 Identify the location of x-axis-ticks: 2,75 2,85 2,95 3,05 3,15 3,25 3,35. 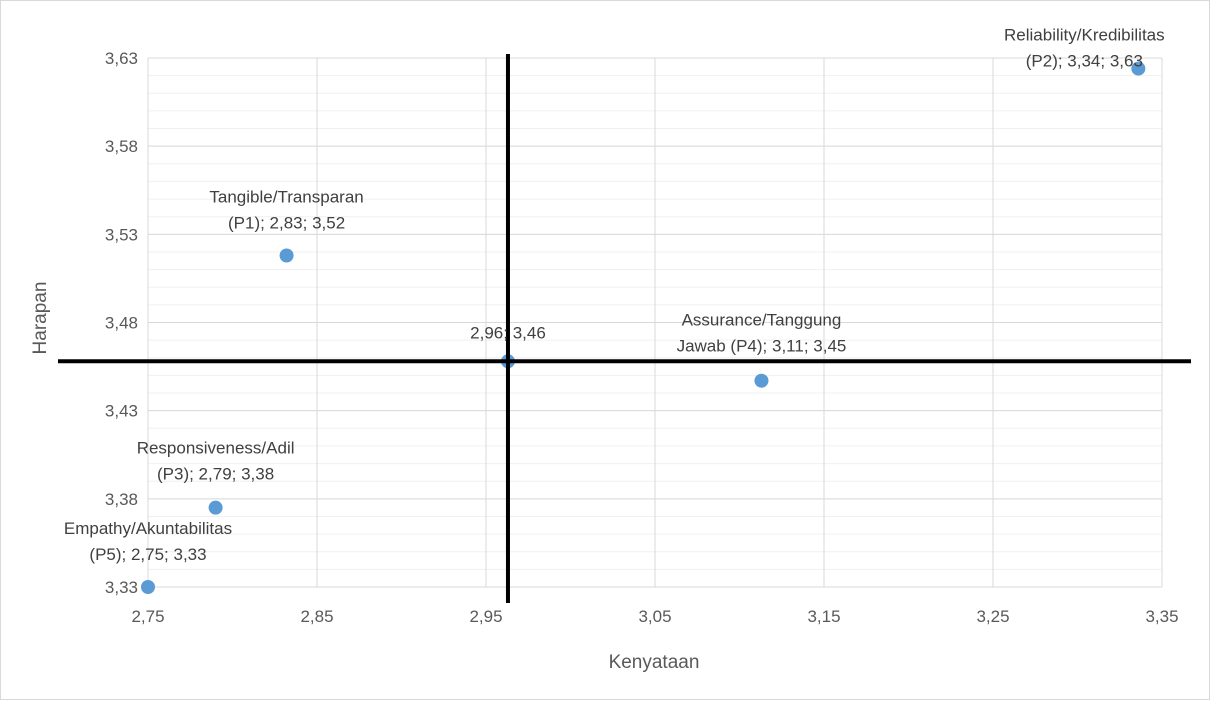
(654, 616).